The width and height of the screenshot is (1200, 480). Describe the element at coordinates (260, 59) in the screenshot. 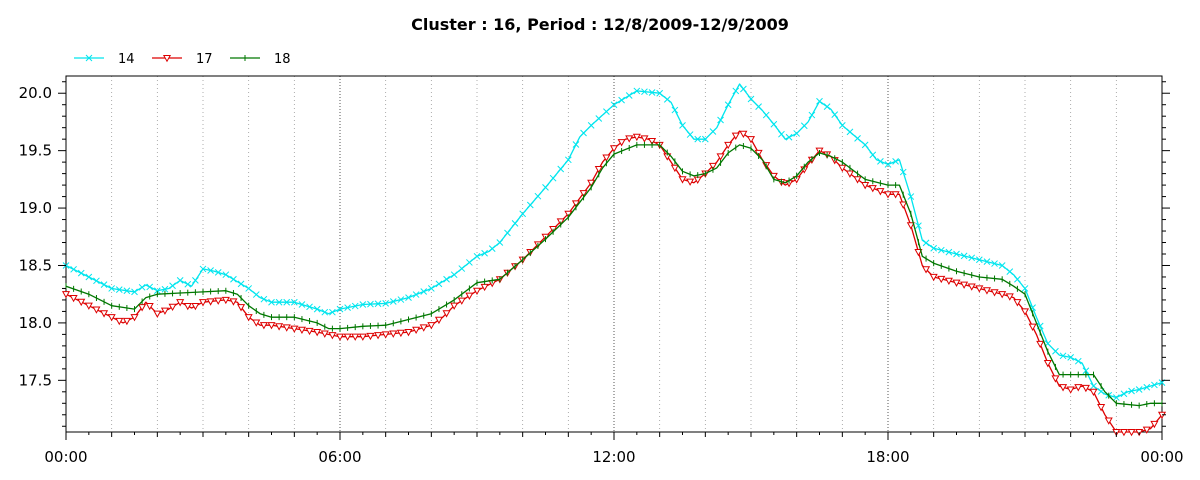

I see `legend-item-18: 18` at that location.